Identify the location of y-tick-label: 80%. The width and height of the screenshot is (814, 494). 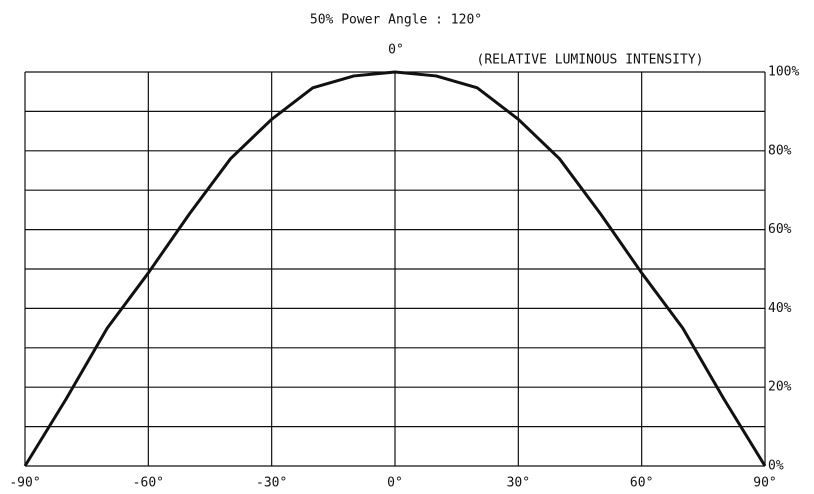
(780, 150).